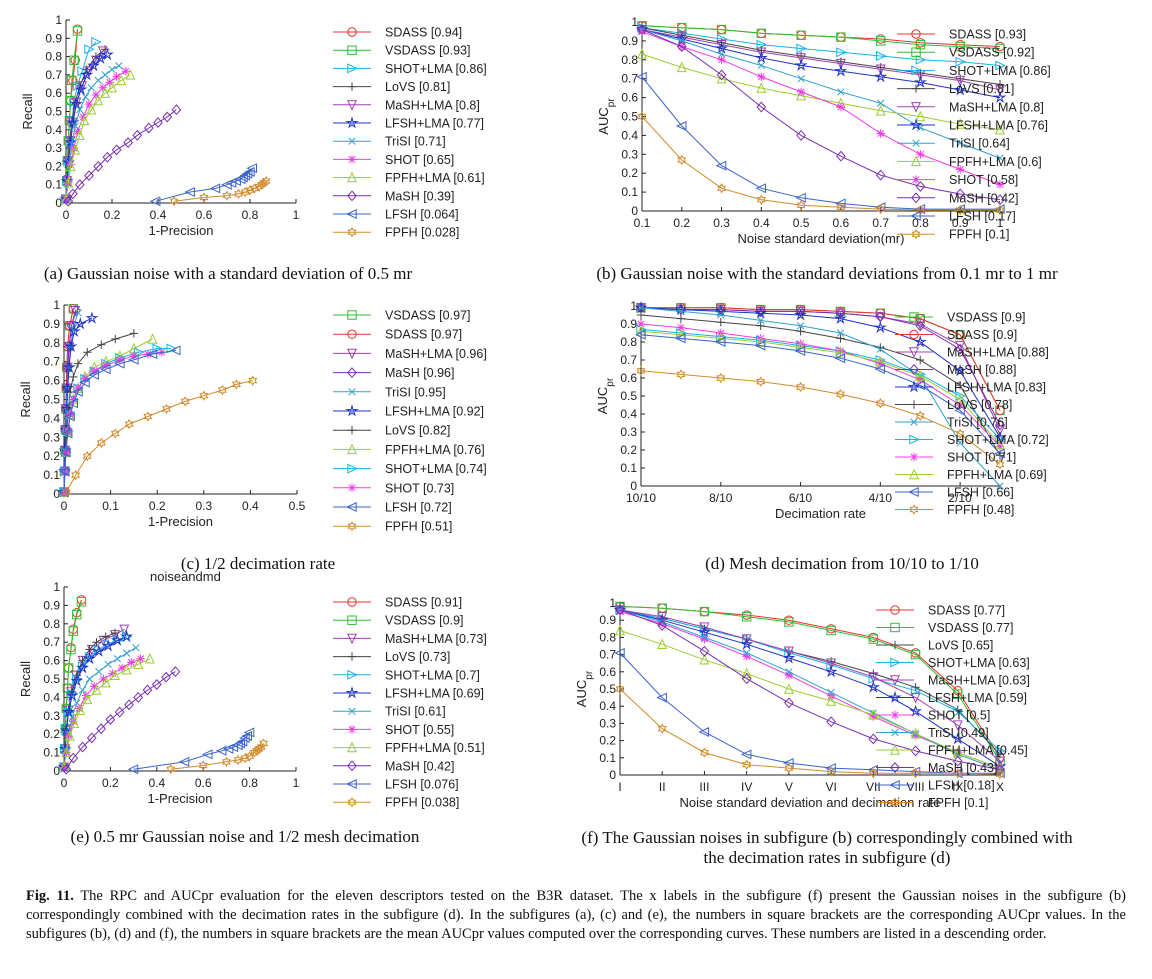  I want to click on series-lfsh-lma, so click(810, 687).